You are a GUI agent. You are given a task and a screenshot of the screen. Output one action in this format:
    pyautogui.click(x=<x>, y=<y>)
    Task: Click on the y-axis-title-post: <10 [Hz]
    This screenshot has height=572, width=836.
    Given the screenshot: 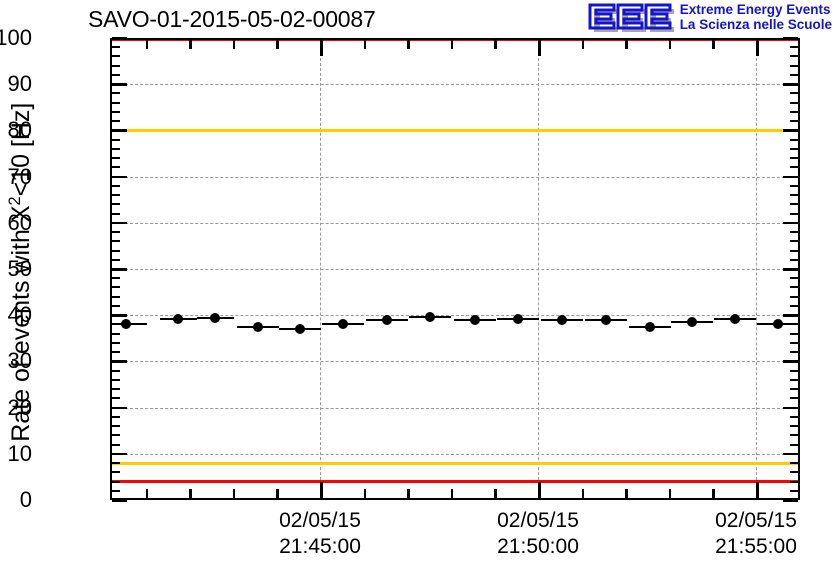 What is the action you would take?
    pyautogui.click(x=21, y=149)
    